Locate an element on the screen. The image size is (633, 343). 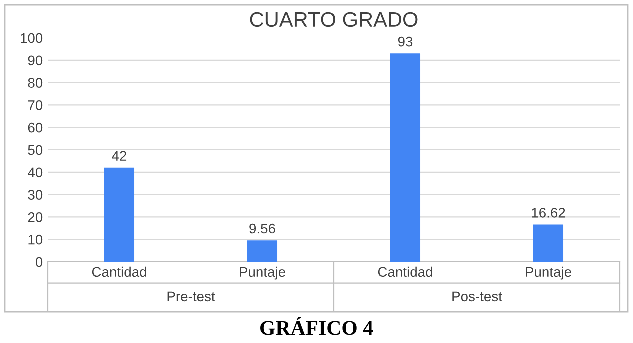
y-tick-label: 80 is located at coordinates (35, 83).